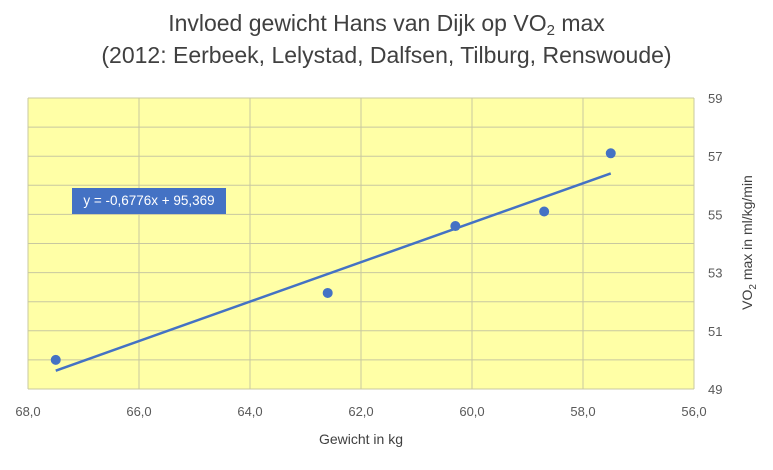 This screenshot has height=470, width=773. I want to click on x-axis-tick-labels: 68,0 66,0 64,0 62,0 60,0 58,0 56,0, so click(360, 411).